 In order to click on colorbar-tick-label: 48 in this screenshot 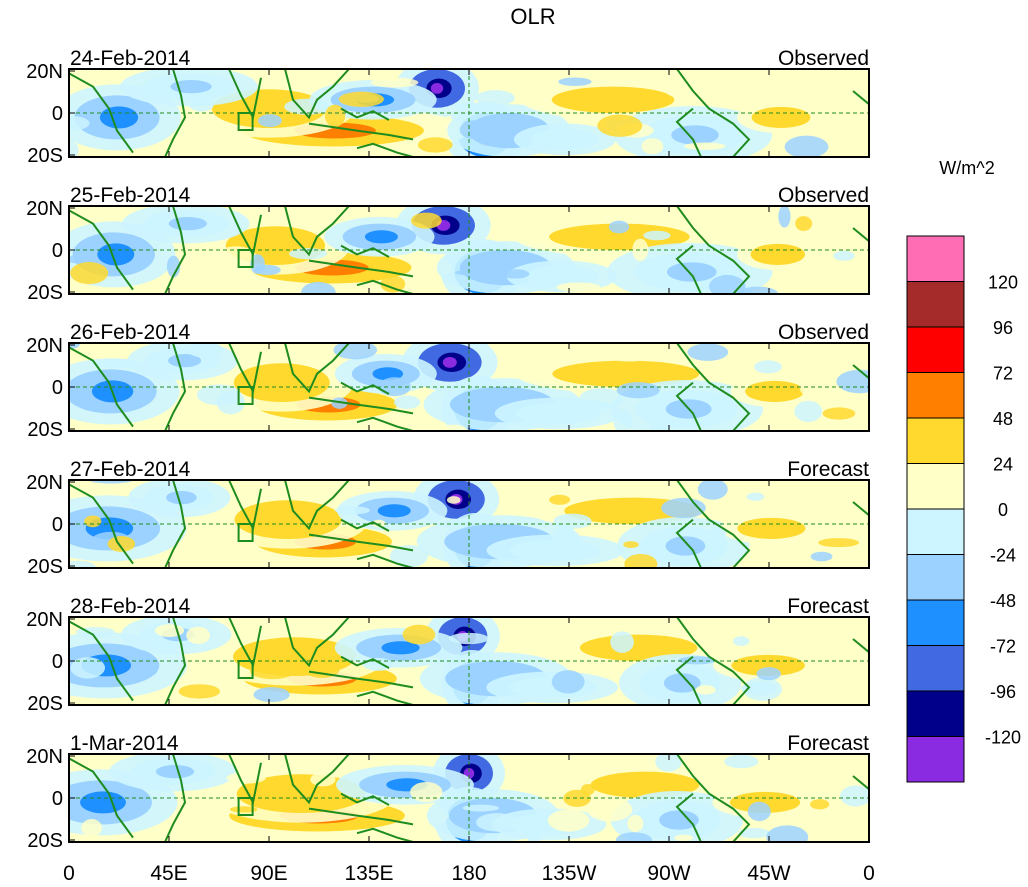, I will do `click(1003, 419)`.